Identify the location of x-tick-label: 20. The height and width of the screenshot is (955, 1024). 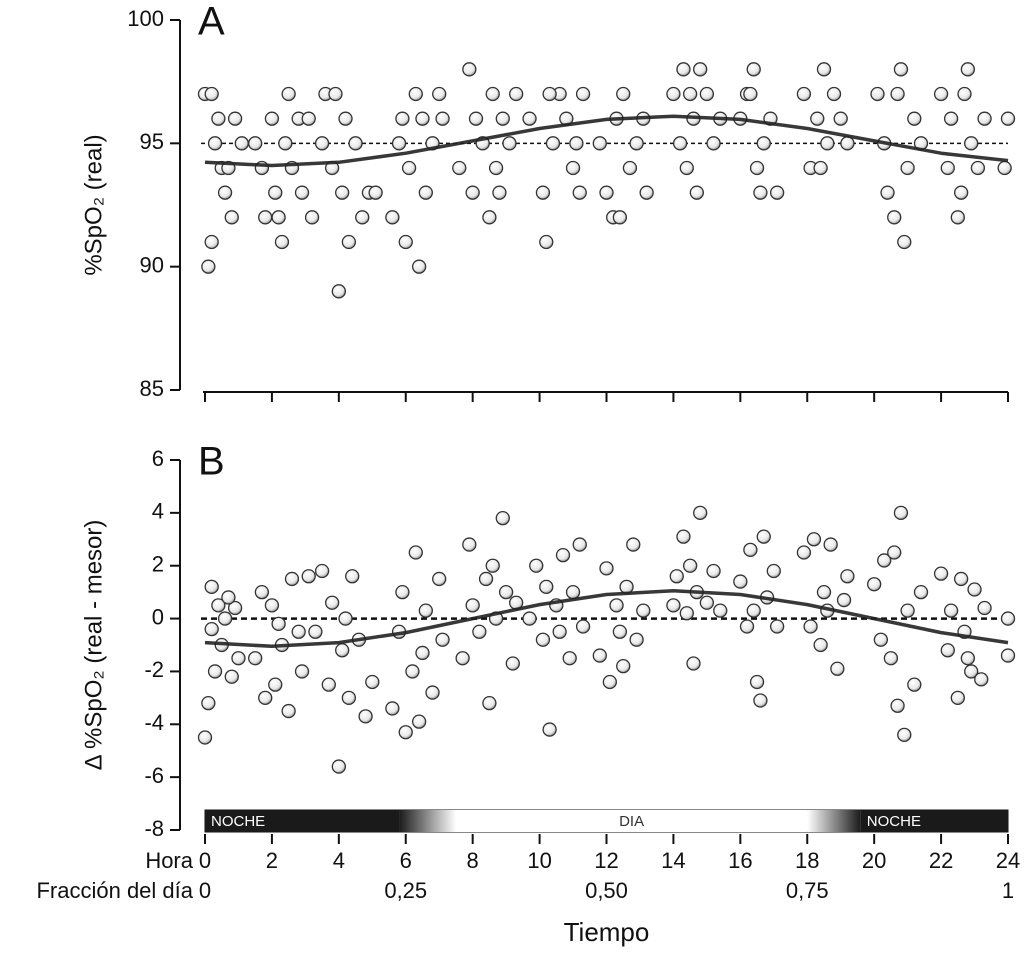
(874, 860).